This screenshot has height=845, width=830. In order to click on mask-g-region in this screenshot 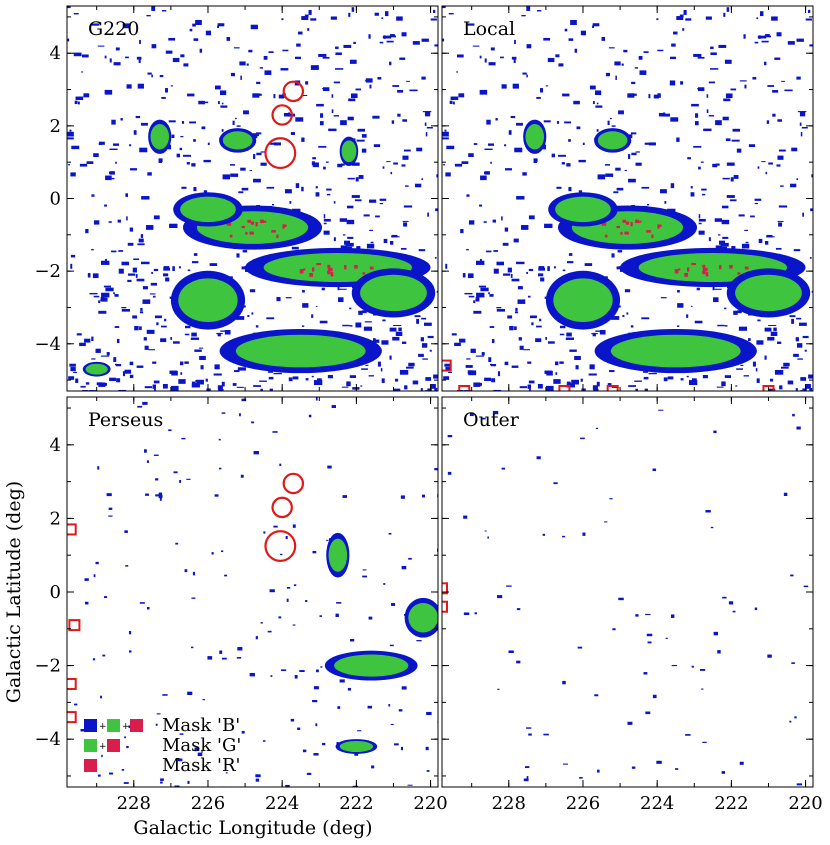, I will do `click(96, 369)`.